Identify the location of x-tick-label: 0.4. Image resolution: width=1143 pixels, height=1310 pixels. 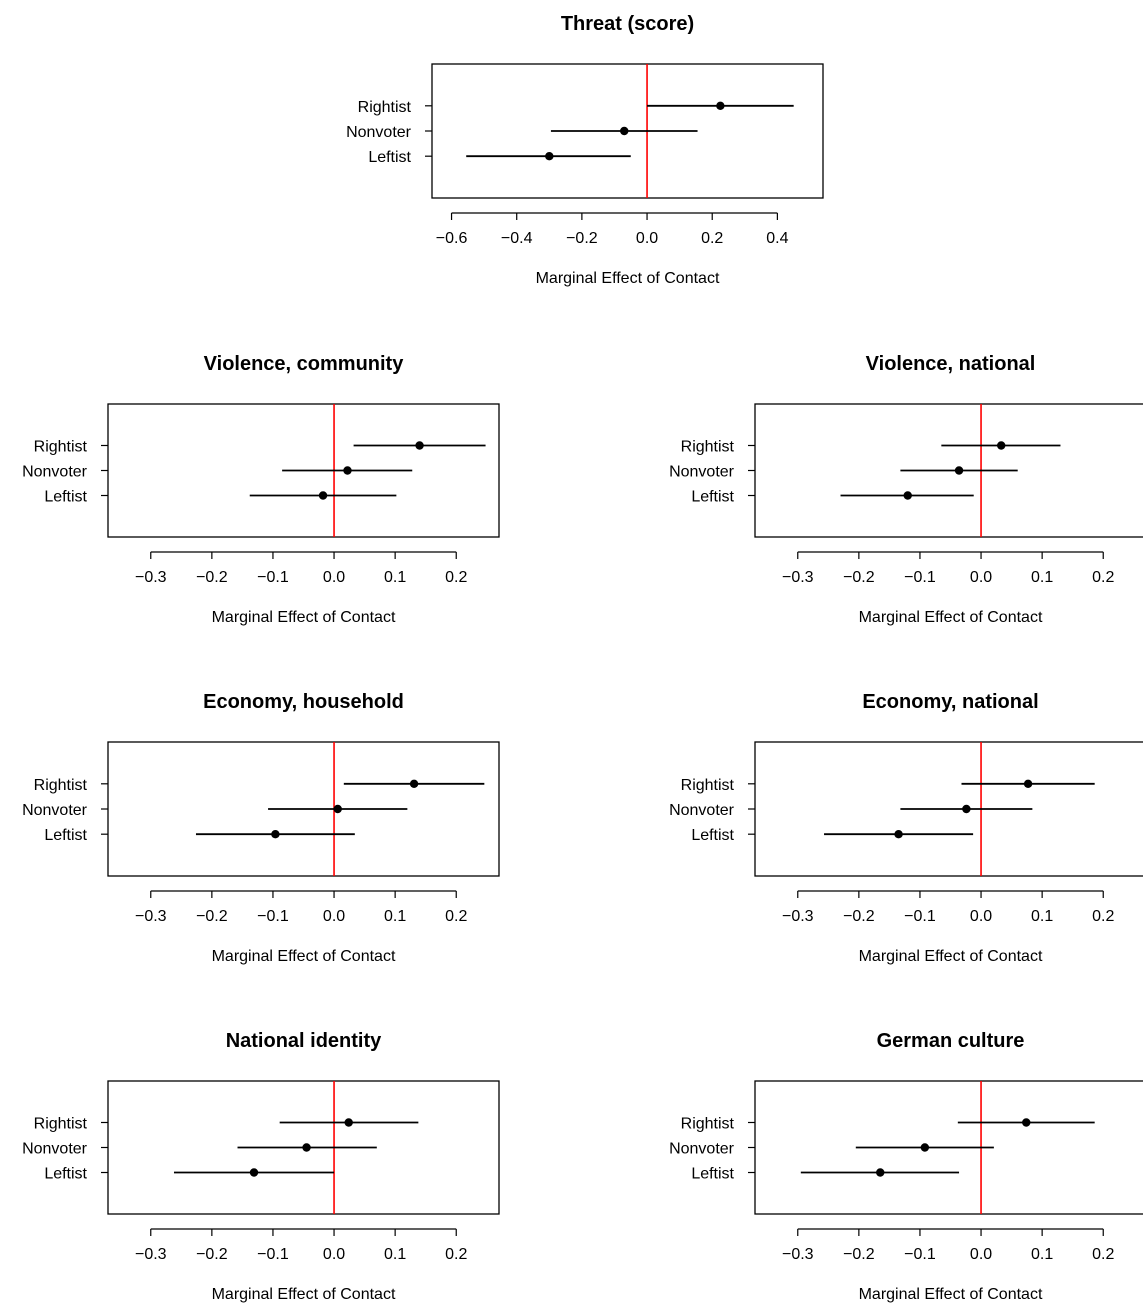
(777, 238).